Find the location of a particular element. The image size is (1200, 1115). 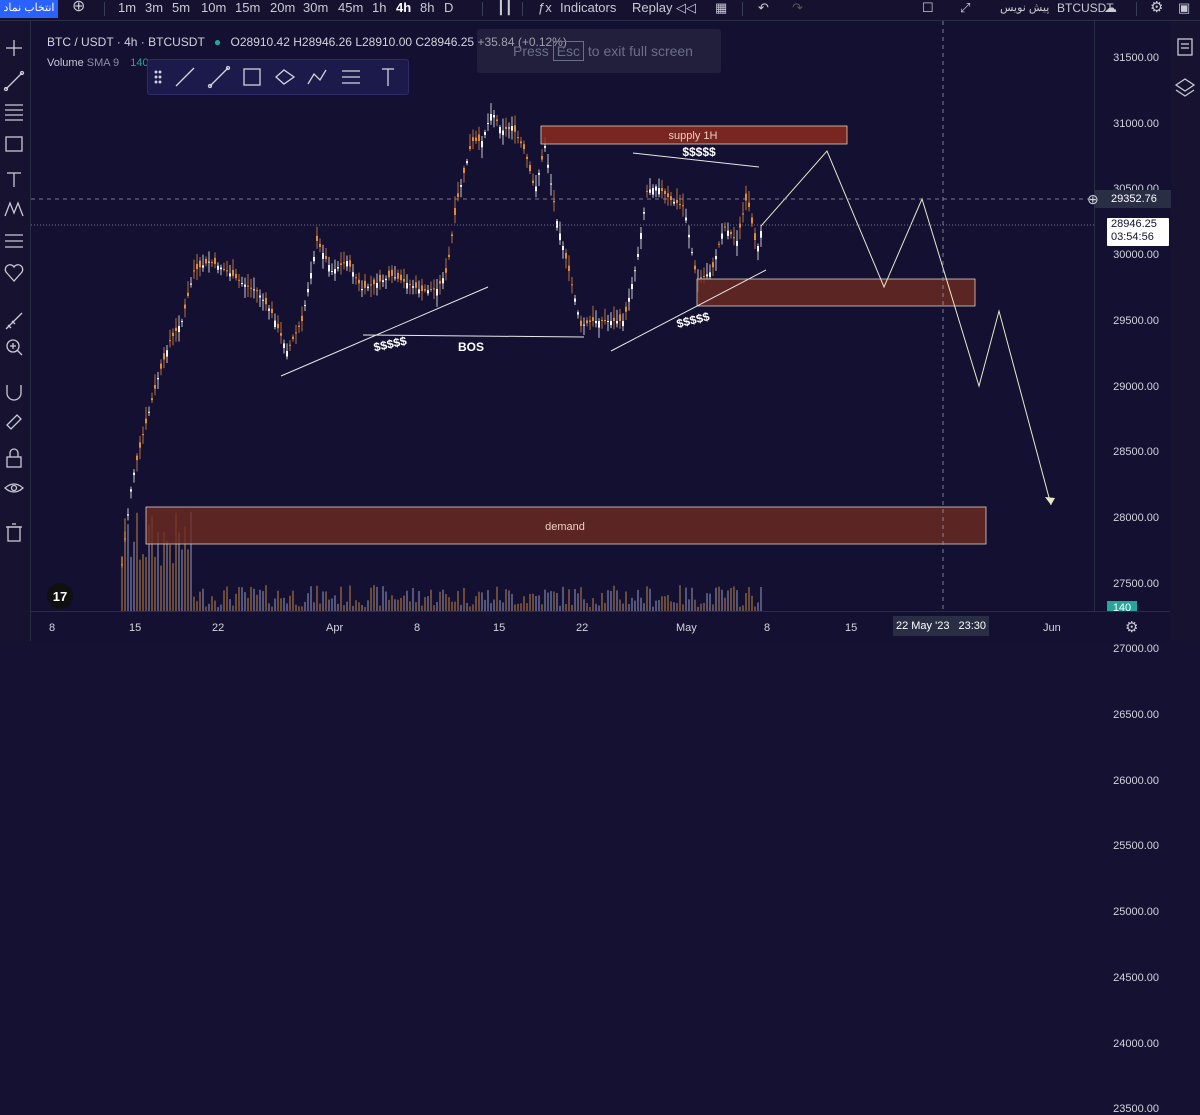

supply-zone is located at coordinates (694, 135).